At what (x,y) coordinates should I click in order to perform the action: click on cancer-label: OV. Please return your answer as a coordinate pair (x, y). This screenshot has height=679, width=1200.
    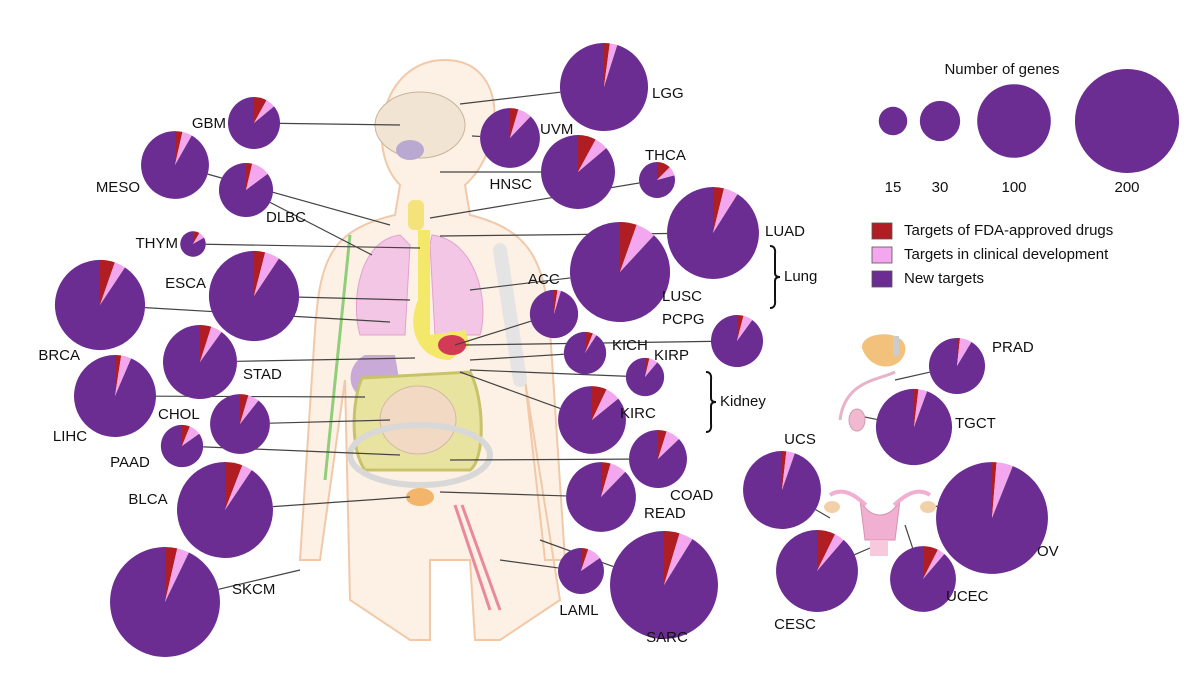
    Looking at the image, I should click on (1048, 551).